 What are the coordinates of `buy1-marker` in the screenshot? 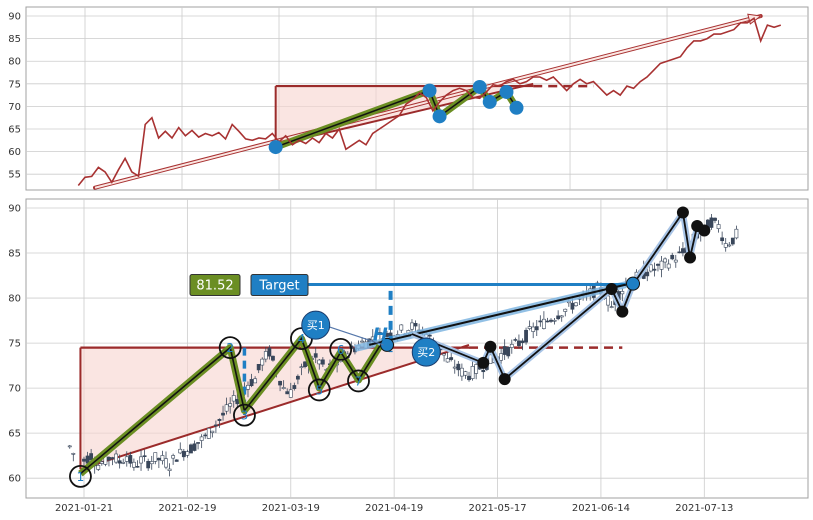 It's located at (316, 325).